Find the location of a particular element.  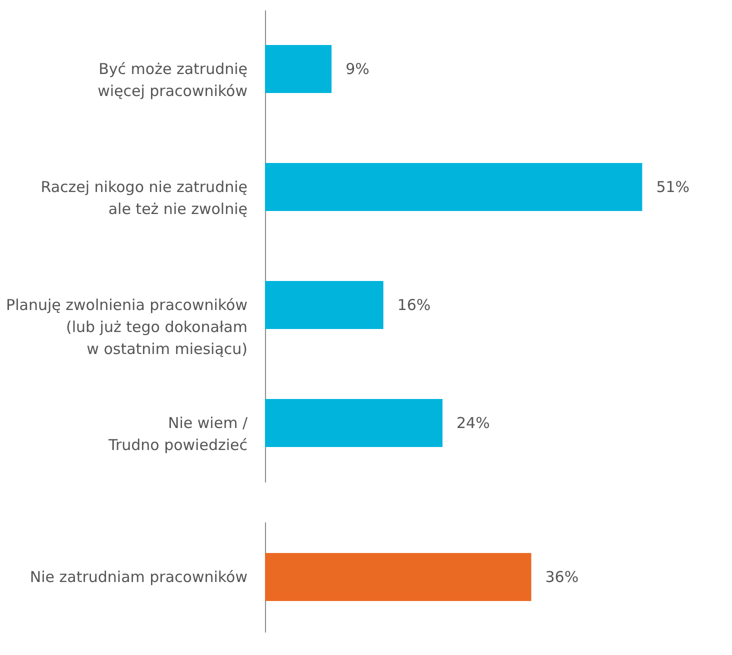

data-label: 51% is located at coordinates (673, 187).